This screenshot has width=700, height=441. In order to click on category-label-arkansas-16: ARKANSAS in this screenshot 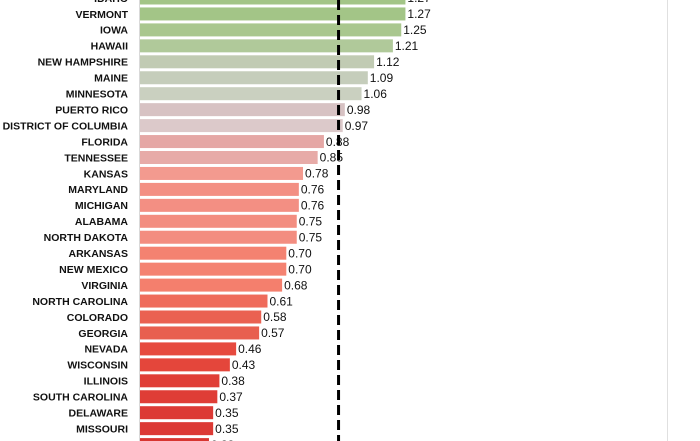, I will do `click(98, 254)`.